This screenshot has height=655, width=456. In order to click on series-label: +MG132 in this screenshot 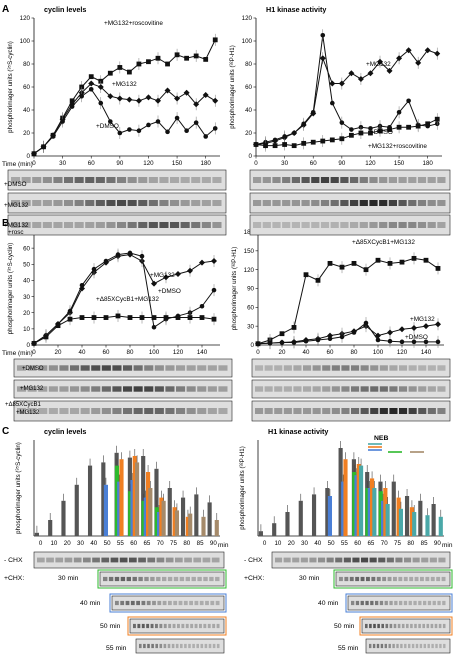, I will do `click(378, 64)`.